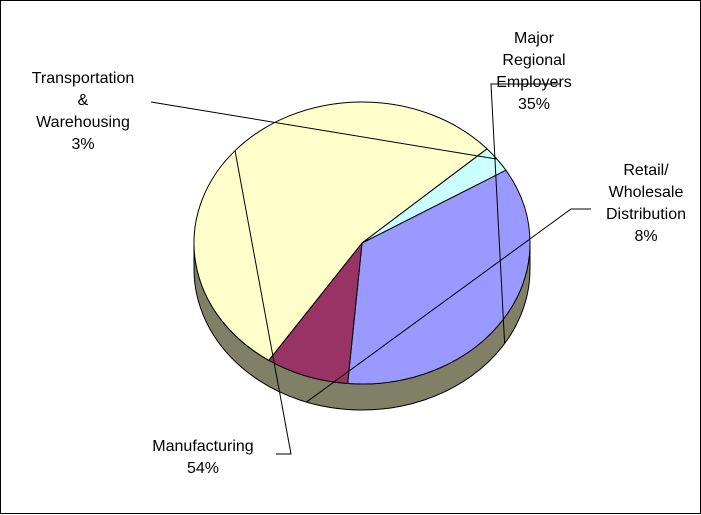  Describe the element at coordinates (439, 277) in the screenshot. I see `slice-major-regional-employers` at that location.